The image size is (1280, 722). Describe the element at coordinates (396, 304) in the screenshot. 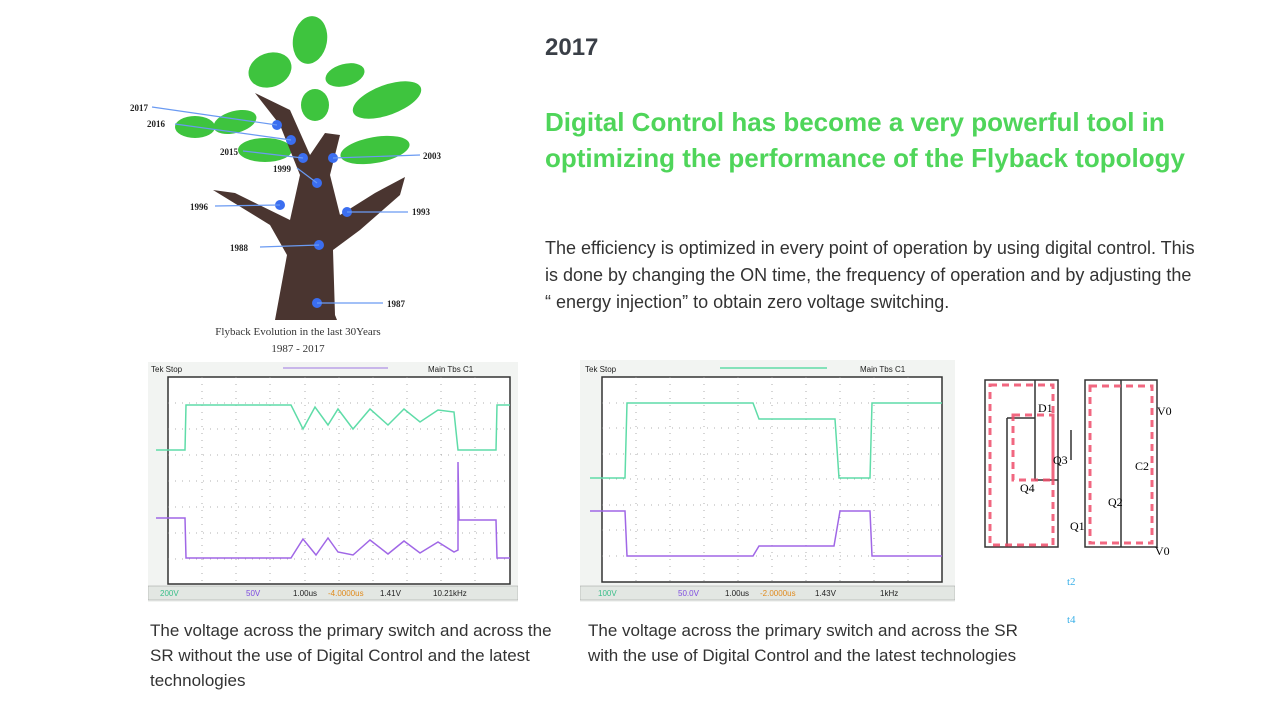

I see `tree-year-label: 1987` at that location.